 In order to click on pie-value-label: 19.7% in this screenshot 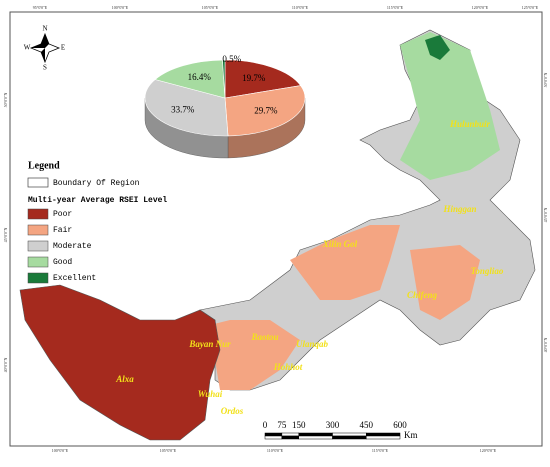, I will do `click(254, 78)`.